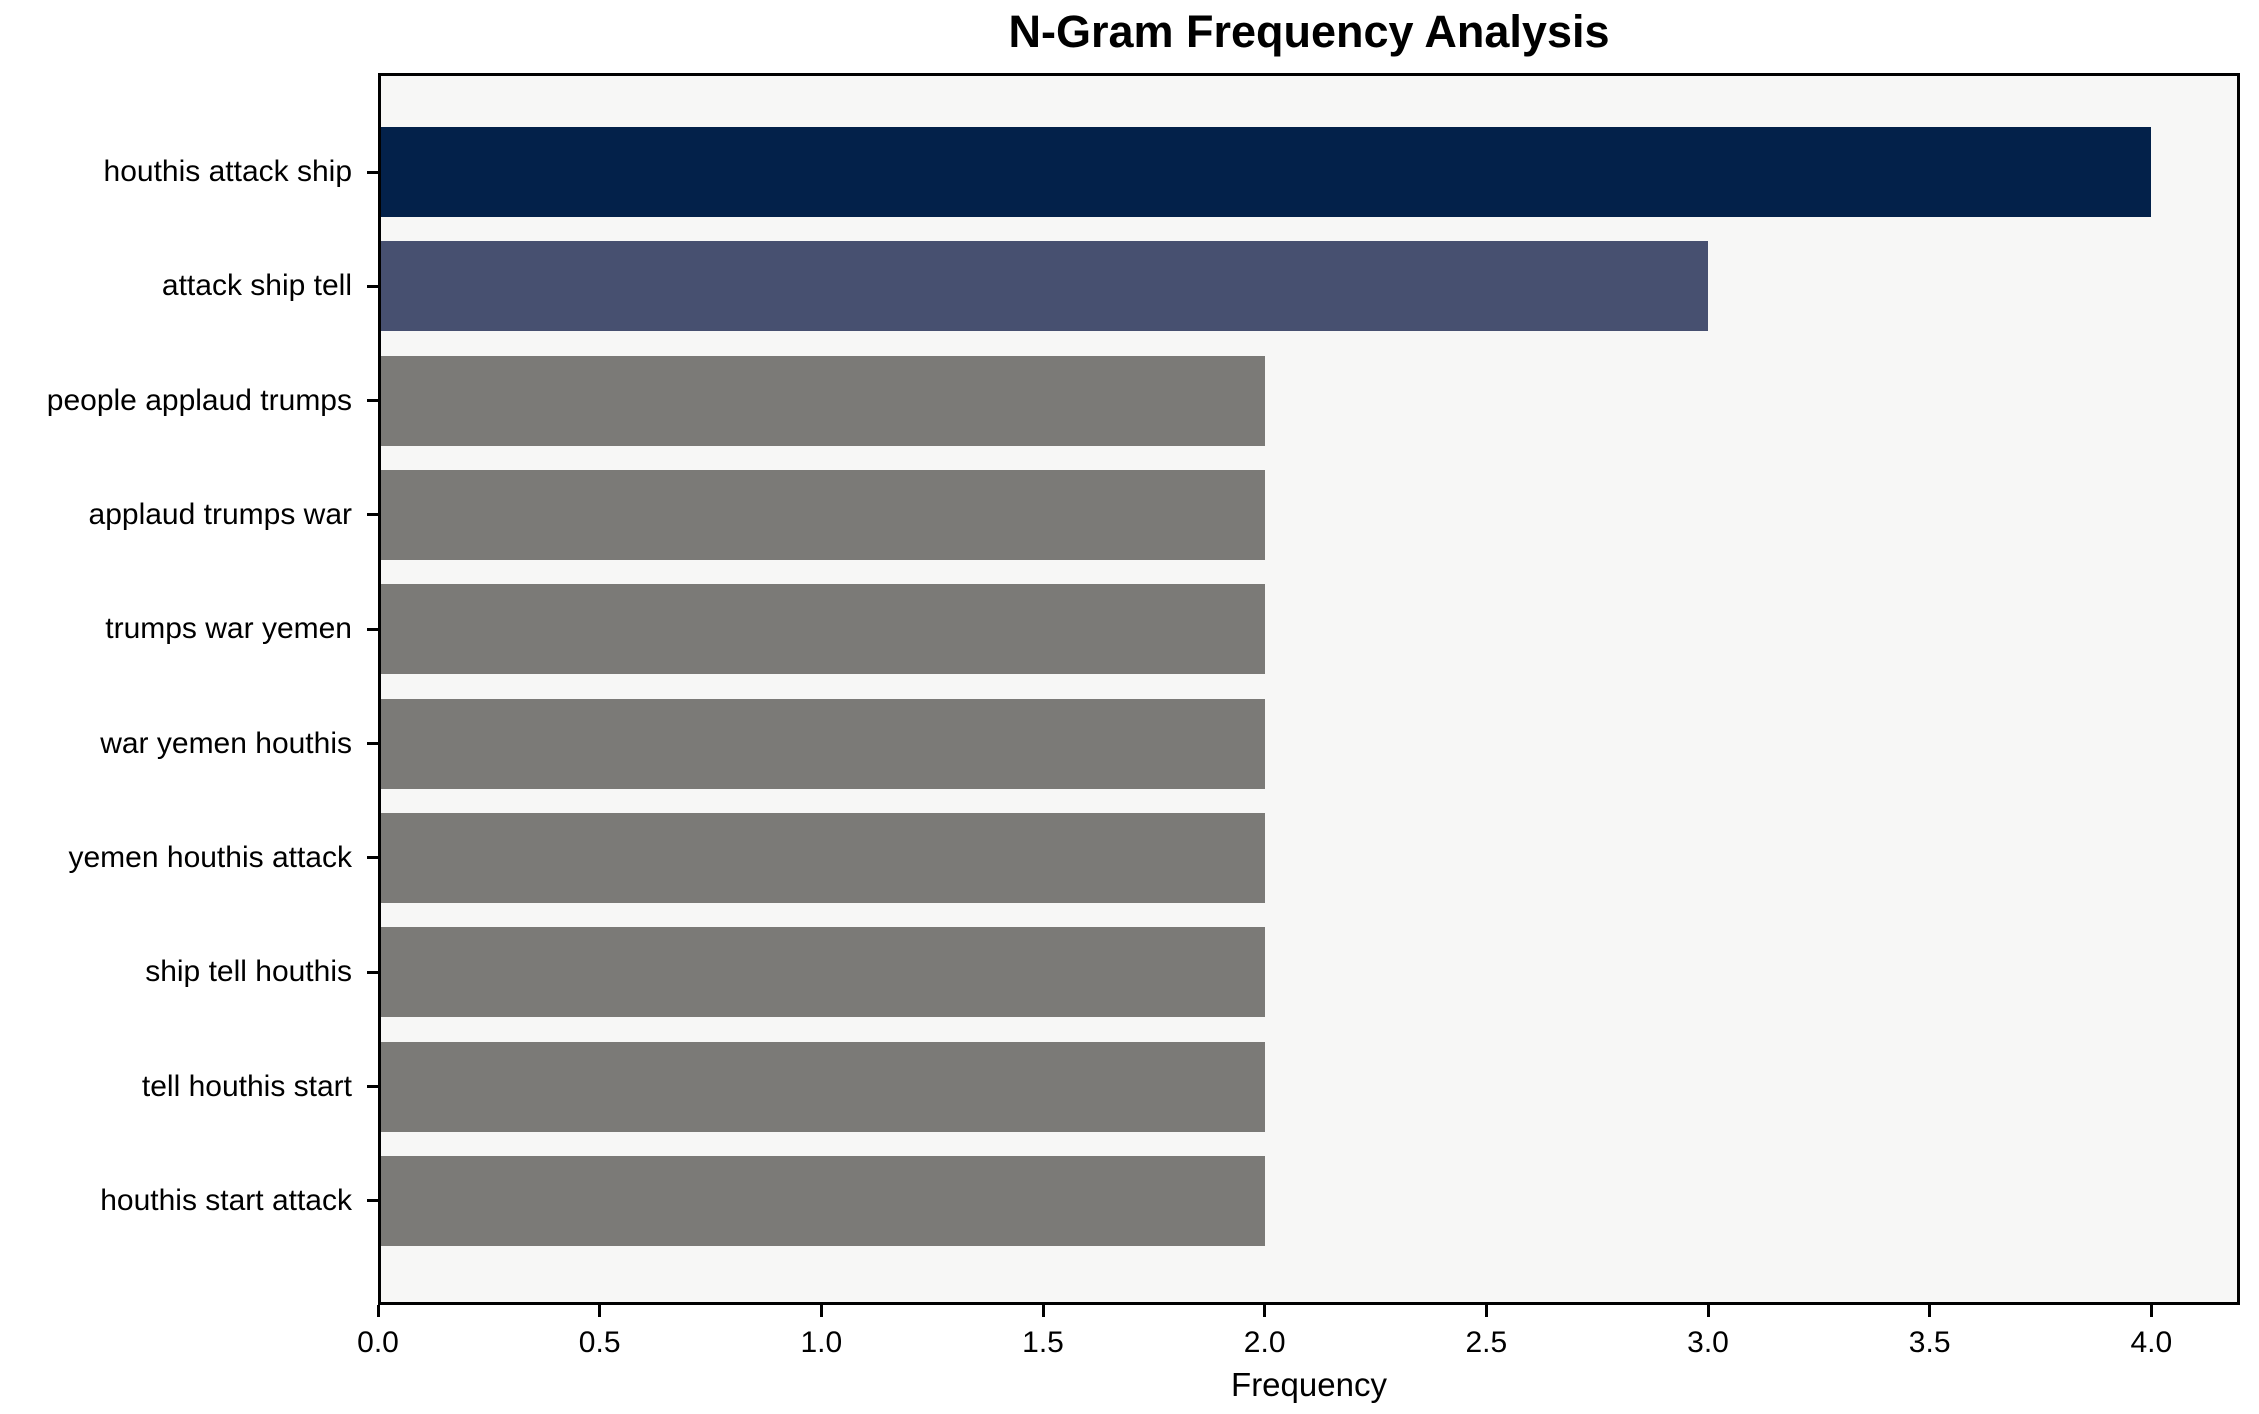  Describe the element at coordinates (1708, 1342) in the screenshot. I see `x-tick-label: 3.0` at that location.